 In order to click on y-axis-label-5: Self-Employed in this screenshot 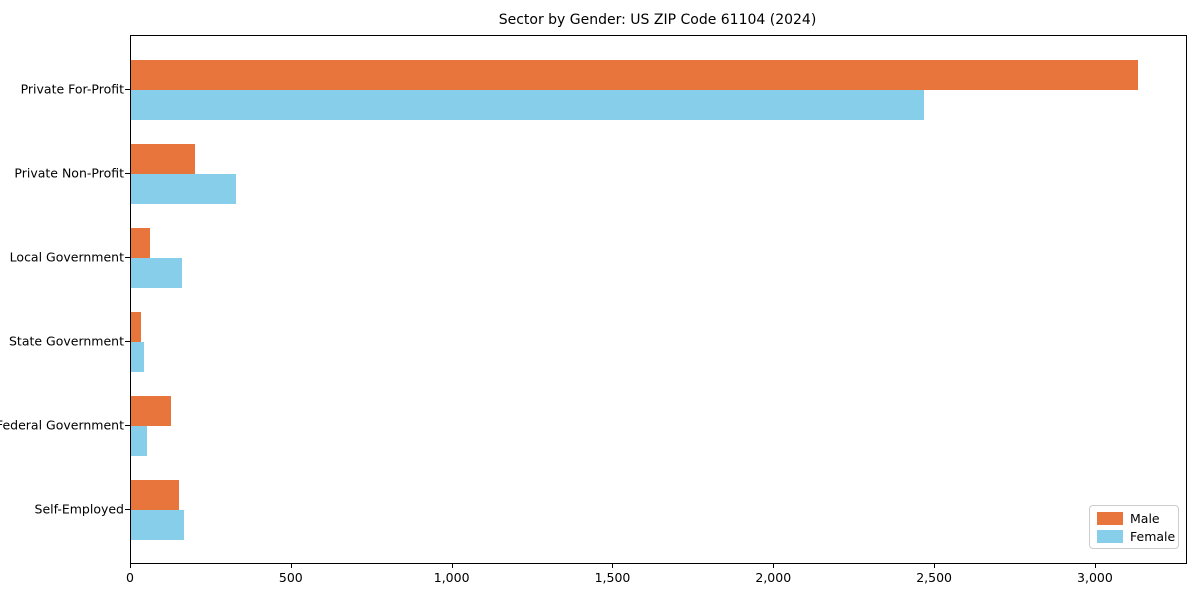, I will do `click(79, 508)`.